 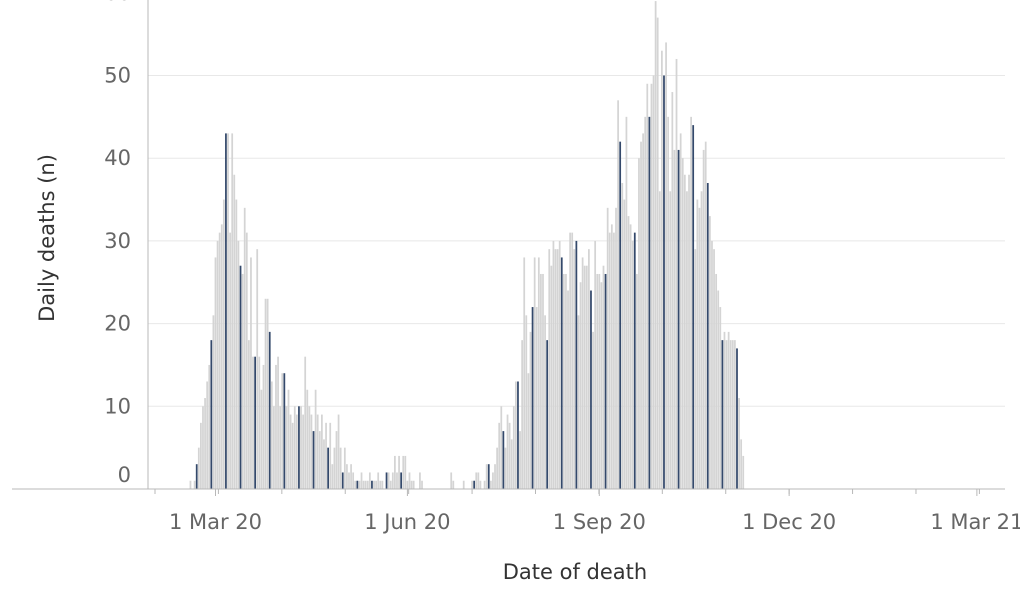 What do you see at coordinates (117, 324) in the screenshot?
I see `y-tick-label-20: 20` at bounding box center [117, 324].